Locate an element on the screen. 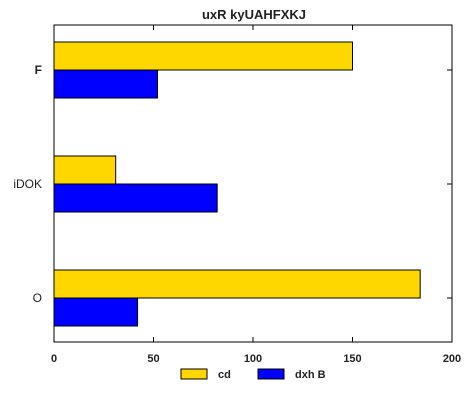  legend-label: cd is located at coordinates (224, 375).